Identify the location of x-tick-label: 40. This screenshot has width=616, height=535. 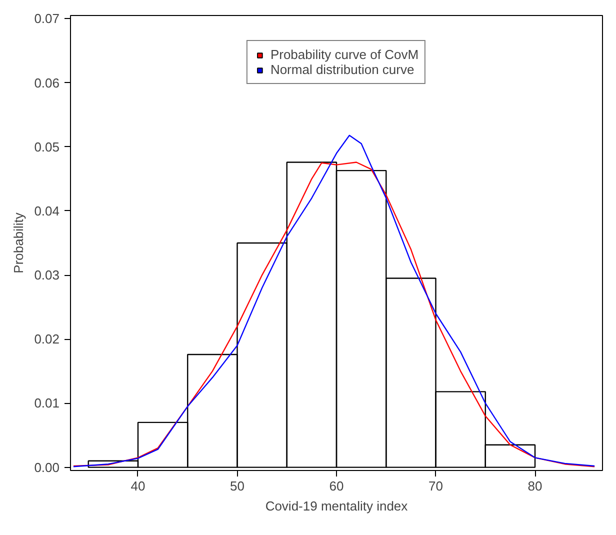
(138, 486).